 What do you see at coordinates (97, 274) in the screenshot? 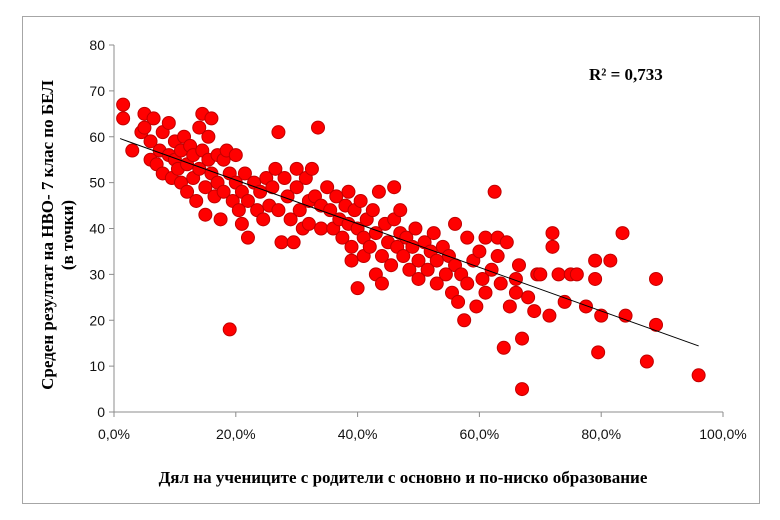
I see `y-tick-label: 30` at bounding box center [97, 274].